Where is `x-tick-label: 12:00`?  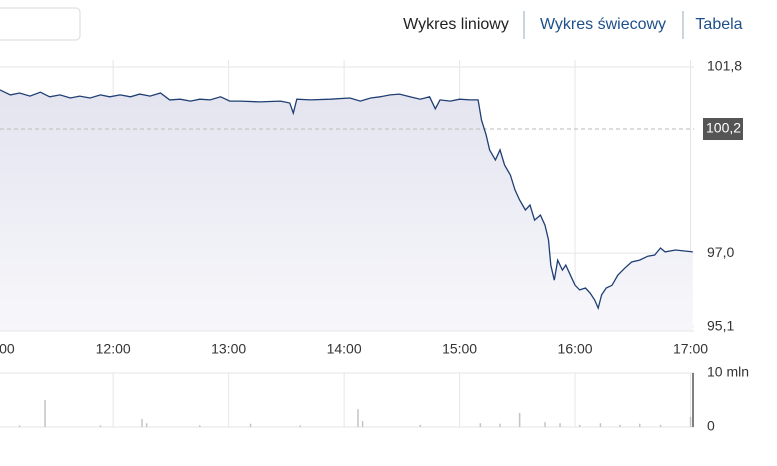
x-tick-label: 12:00 is located at coordinates (113, 349).